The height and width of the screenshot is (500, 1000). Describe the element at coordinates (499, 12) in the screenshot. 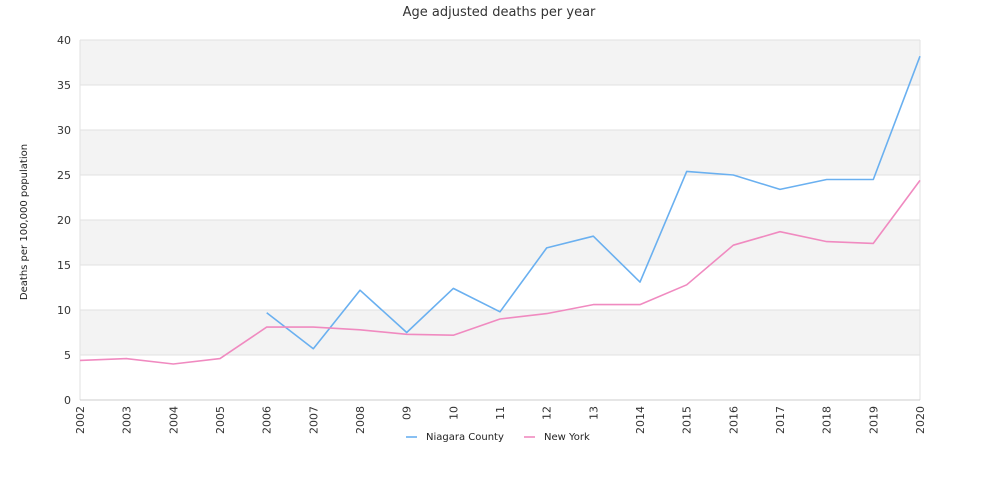

I see `chart-title: Age adjusted deaths per year` at that location.